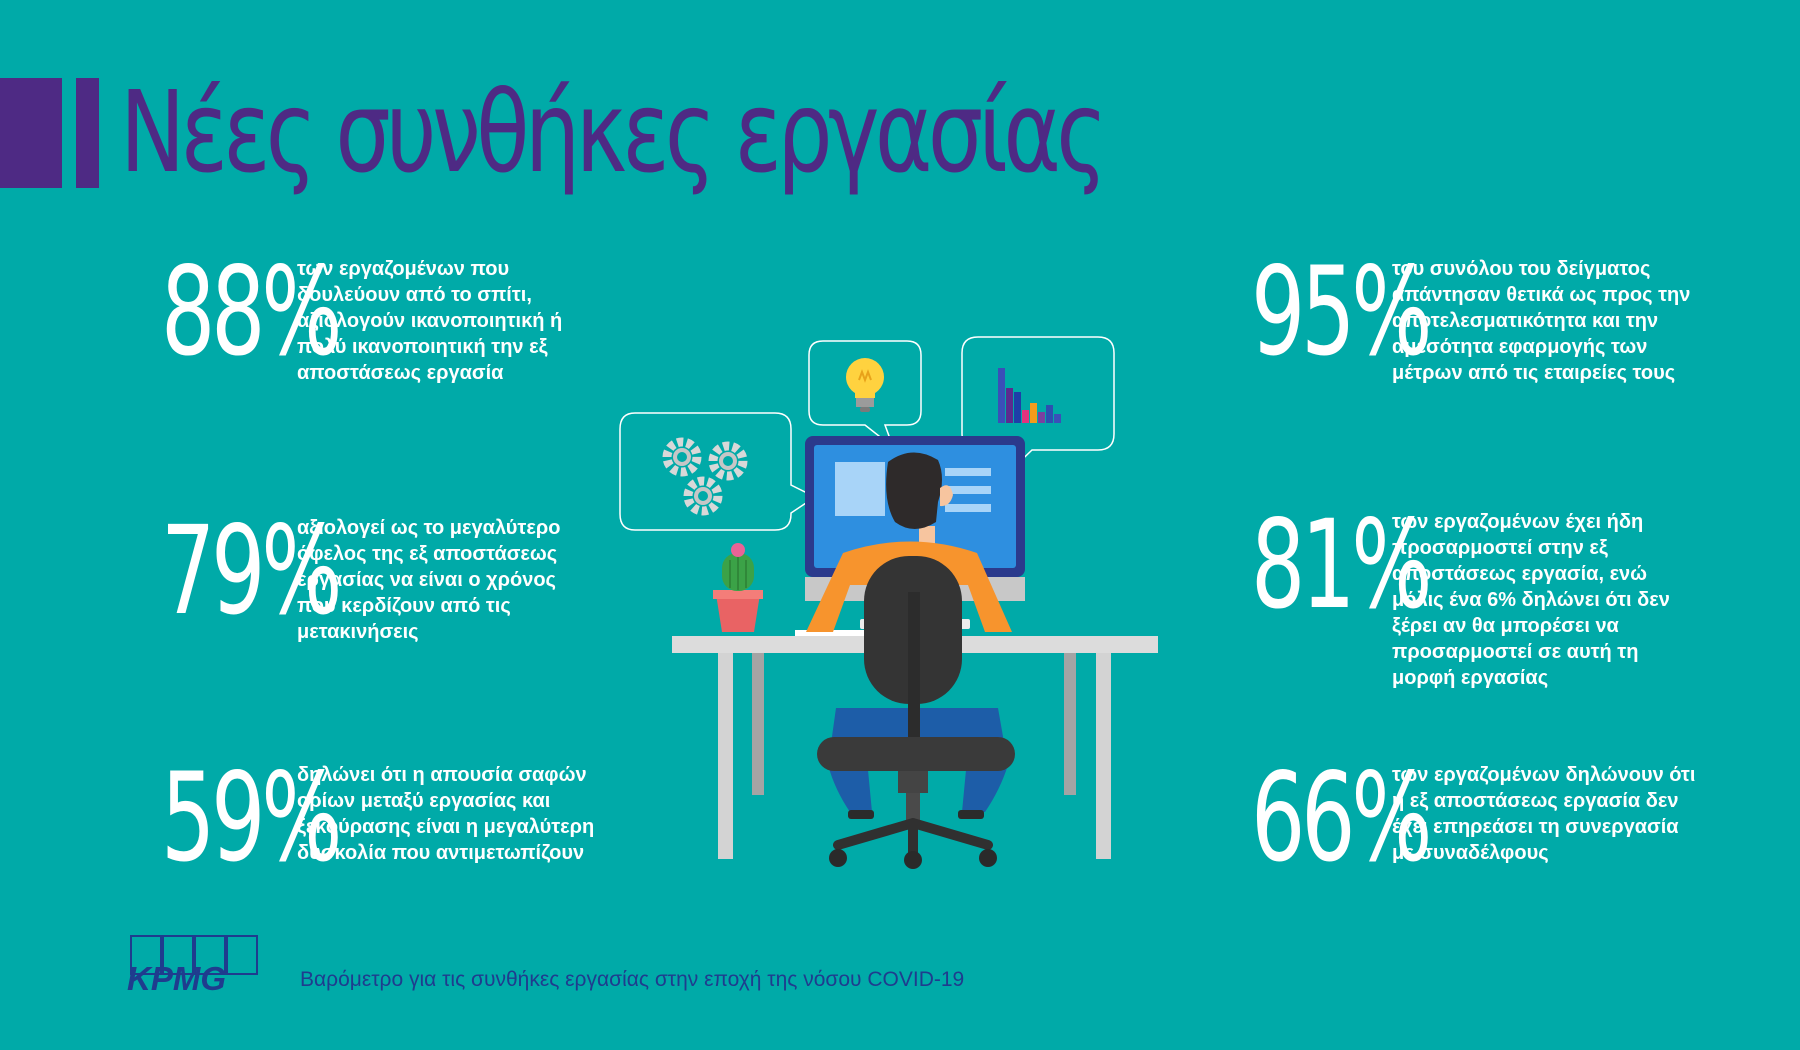  I want to click on kpmg-logo: KPMG, so click(192, 965).